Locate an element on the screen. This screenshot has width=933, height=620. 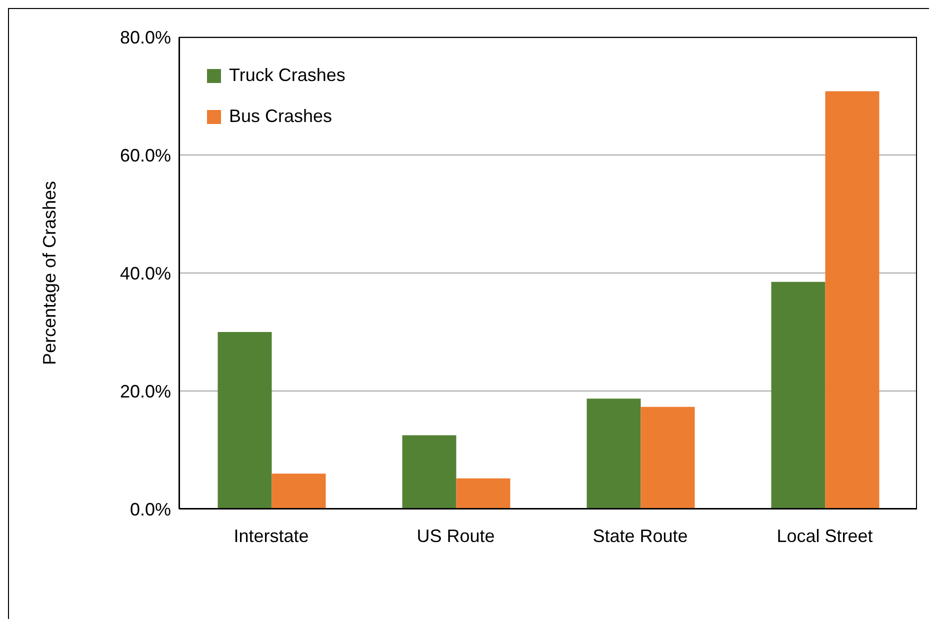
legend-label: Truck Crashes is located at coordinates (287, 75).